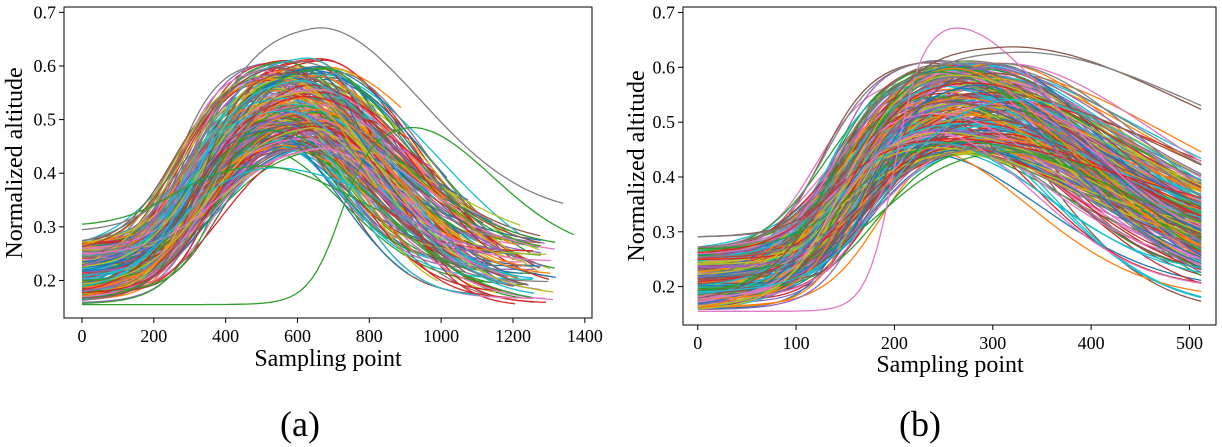 Image resolution: width=1222 pixels, height=447 pixels. I want to click on panel-a-ytick-label: 0.4, so click(45, 173).